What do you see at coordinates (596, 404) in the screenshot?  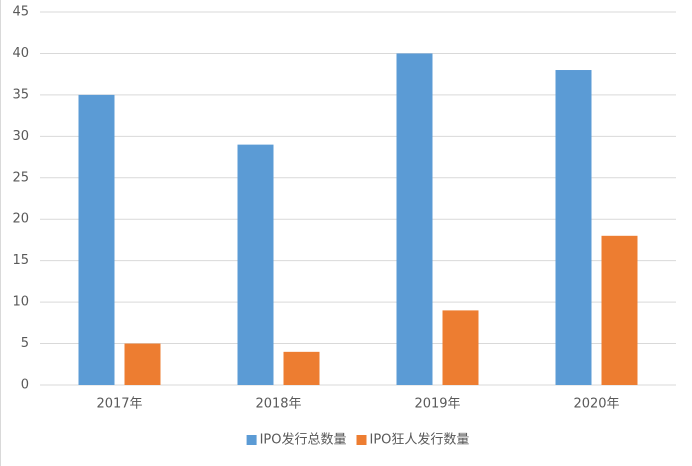 I see `x-tick-label: 2020年` at bounding box center [596, 404].